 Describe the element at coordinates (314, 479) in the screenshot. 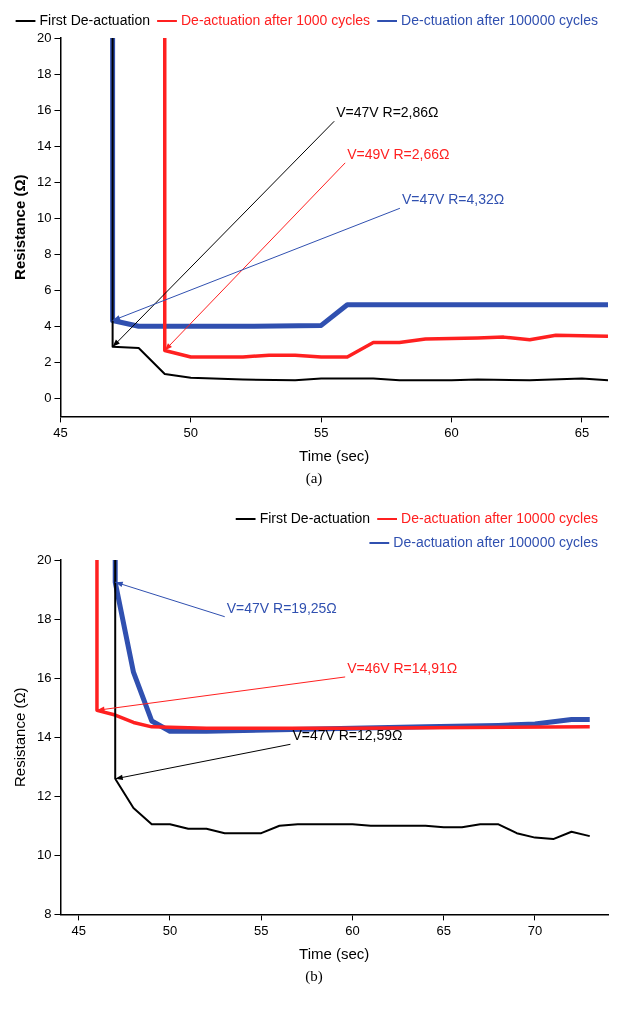

I see `text: (a)` at that location.